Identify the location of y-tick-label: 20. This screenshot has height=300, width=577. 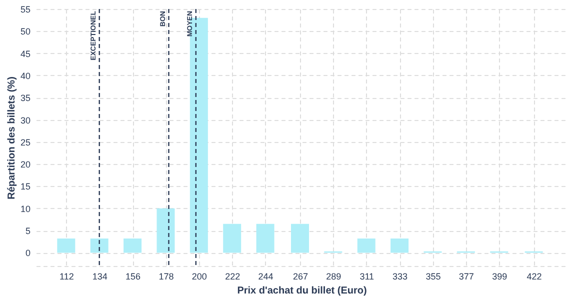
(25, 165).